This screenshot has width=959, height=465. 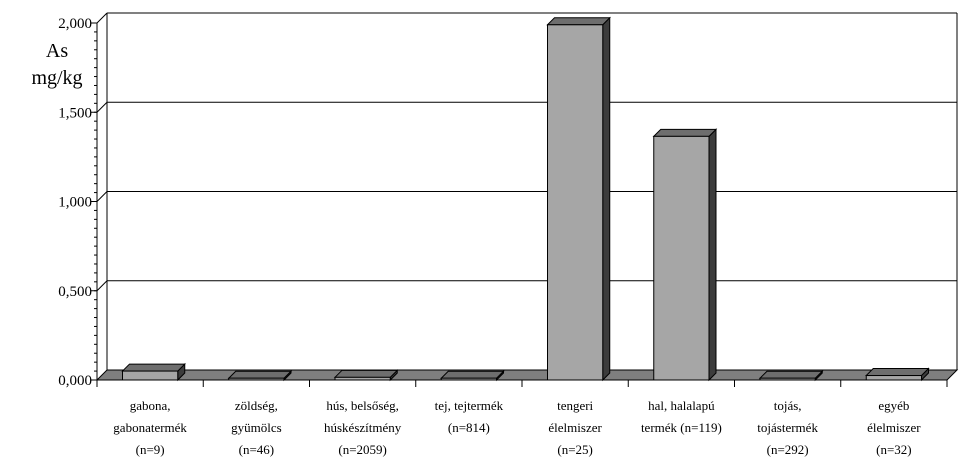 I want to click on floor-plane, so click(x=527, y=375).